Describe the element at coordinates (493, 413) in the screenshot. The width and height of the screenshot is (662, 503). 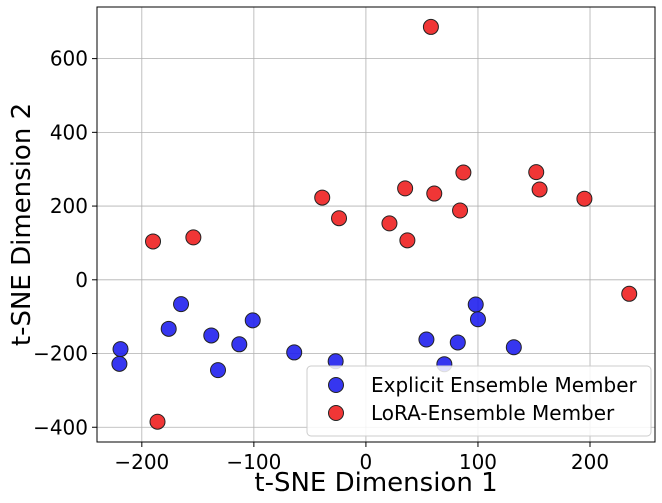
I see `legend-label-lora: LoRA-Ensemble Member` at that location.